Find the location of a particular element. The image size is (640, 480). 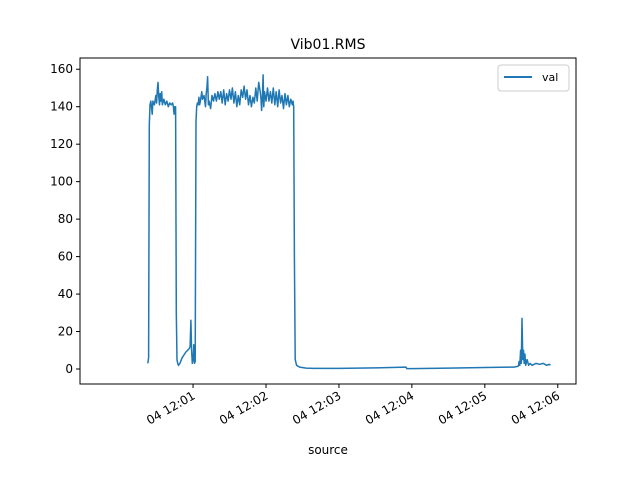

y-tick-label: 160 is located at coordinates (61, 69).